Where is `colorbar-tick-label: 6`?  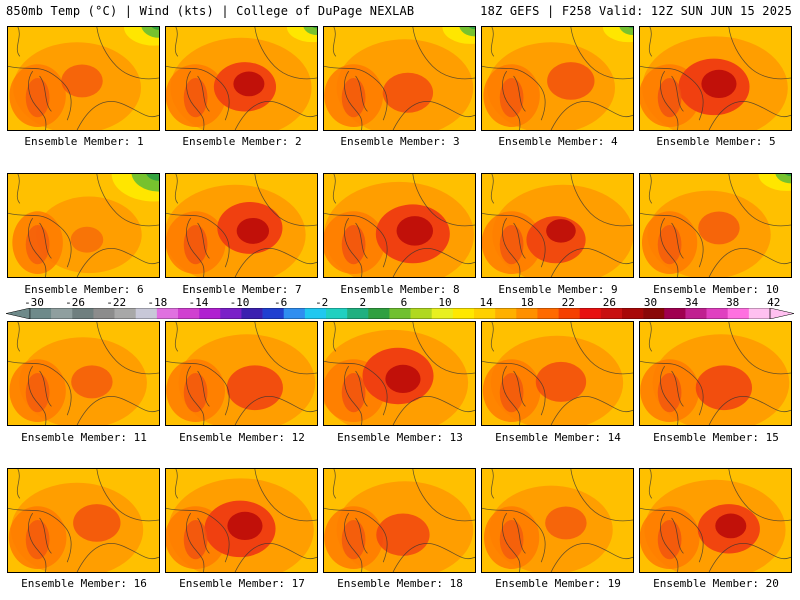 colorbar-tick-label: 6 is located at coordinates (404, 302).